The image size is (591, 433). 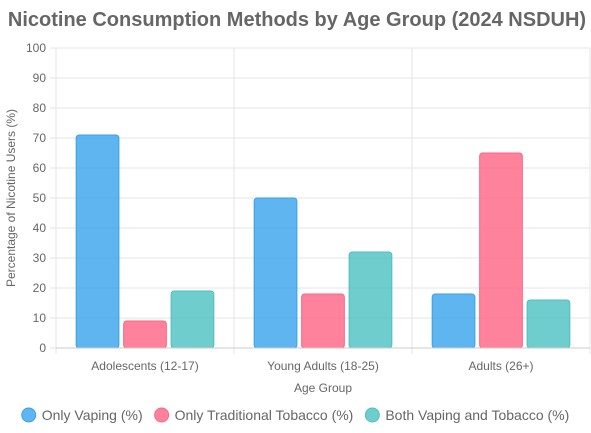 I want to click on legend-label: Only Vaping (%), so click(x=92, y=415).